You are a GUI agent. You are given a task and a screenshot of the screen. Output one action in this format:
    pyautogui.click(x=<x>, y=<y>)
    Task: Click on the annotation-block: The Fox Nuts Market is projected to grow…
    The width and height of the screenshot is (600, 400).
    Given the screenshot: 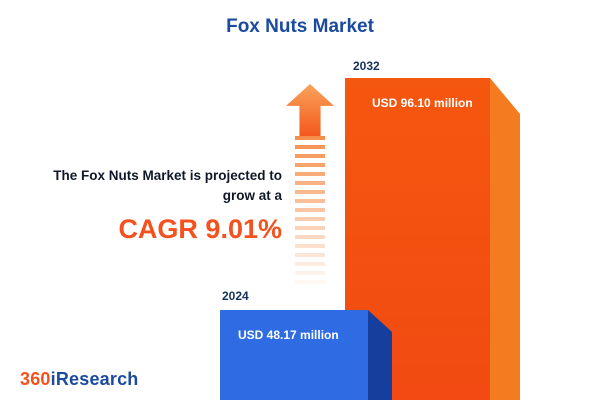 What is the action you would take?
    pyautogui.click(x=146, y=205)
    